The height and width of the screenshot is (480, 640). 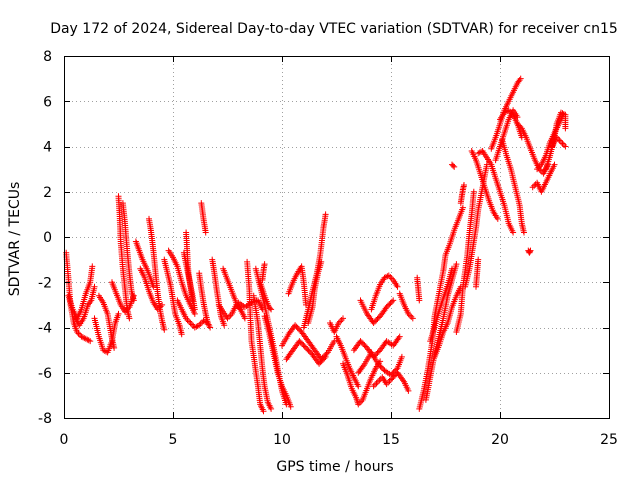 What do you see at coordinates (47, 102) in the screenshot?
I see `y-tick-label: 6` at bounding box center [47, 102].